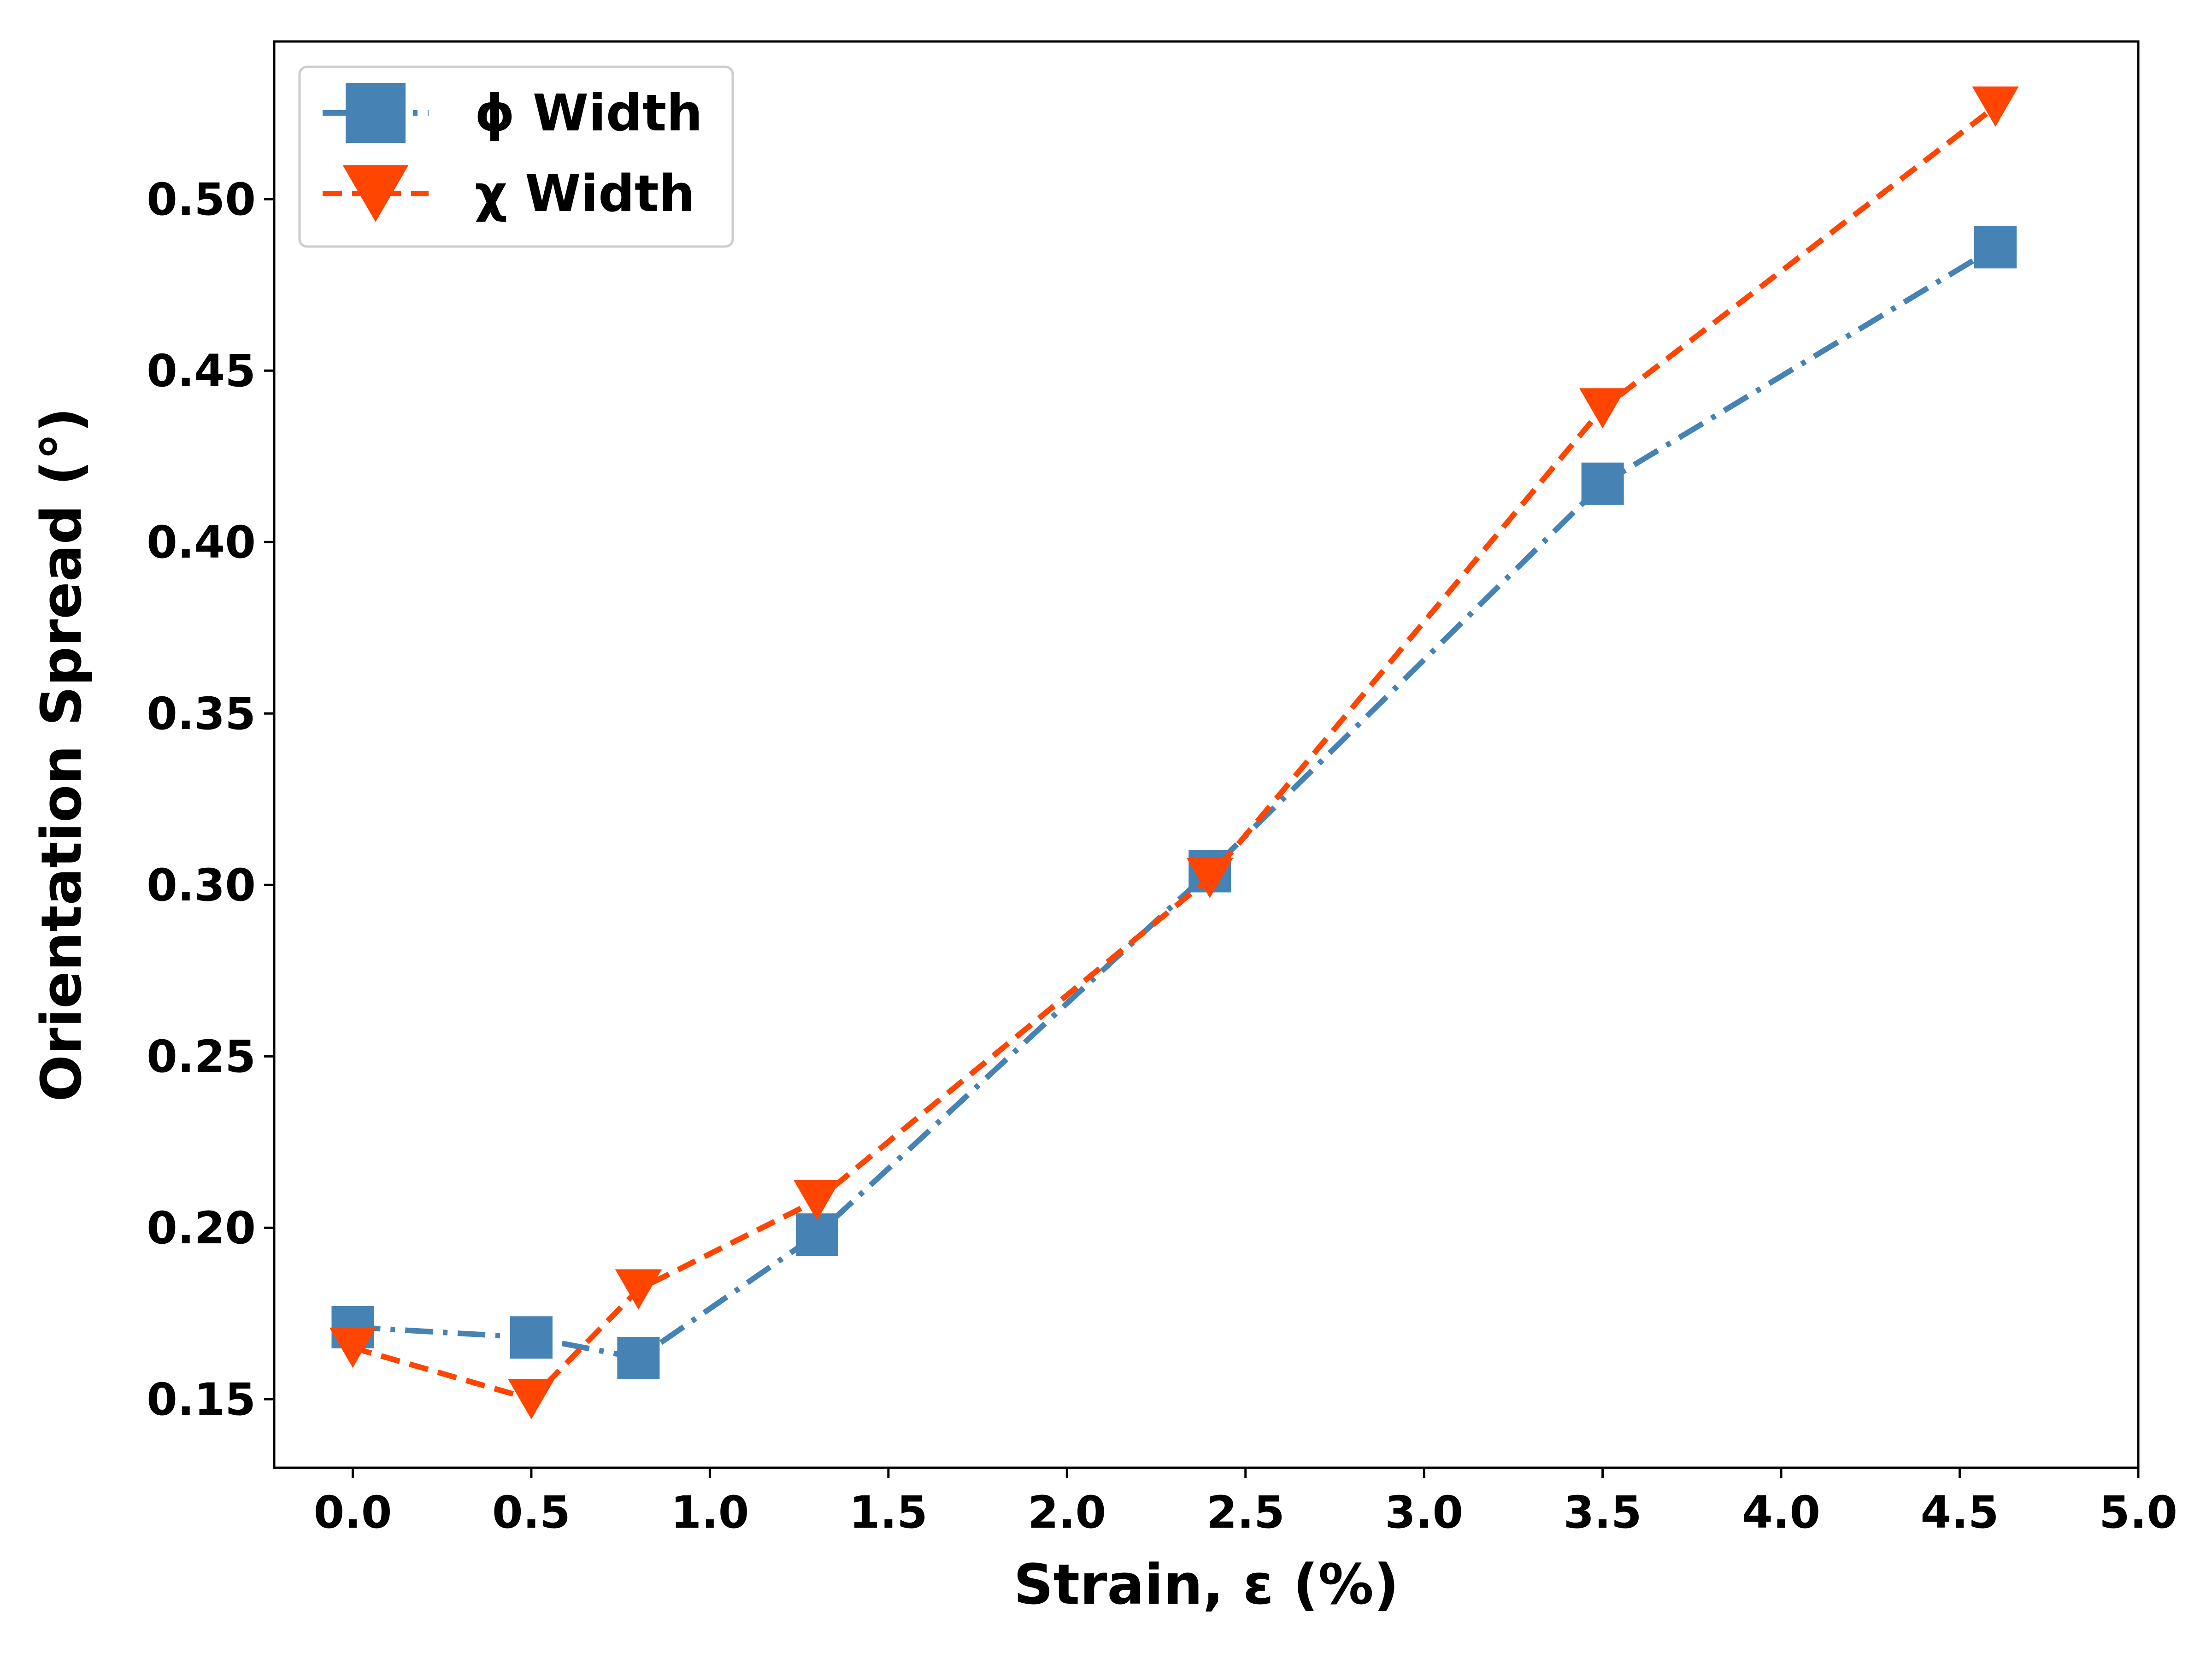 The image size is (2212, 1659). Describe the element at coordinates (1245, 1512) in the screenshot. I see `x-tick-label: 2.5` at that location.